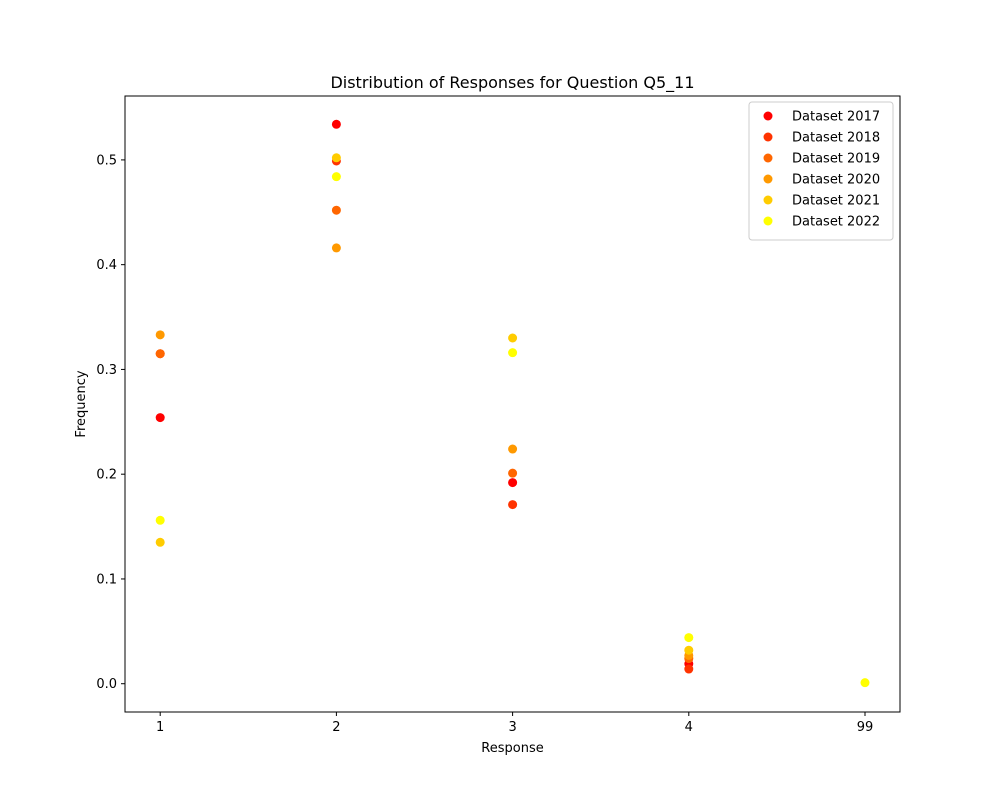 This screenshot has height=800, width=1000. I want to click on y-axis-ticks: 0.0 0.1 0.2 0.3 0.4 0.5, so click(110, 422).